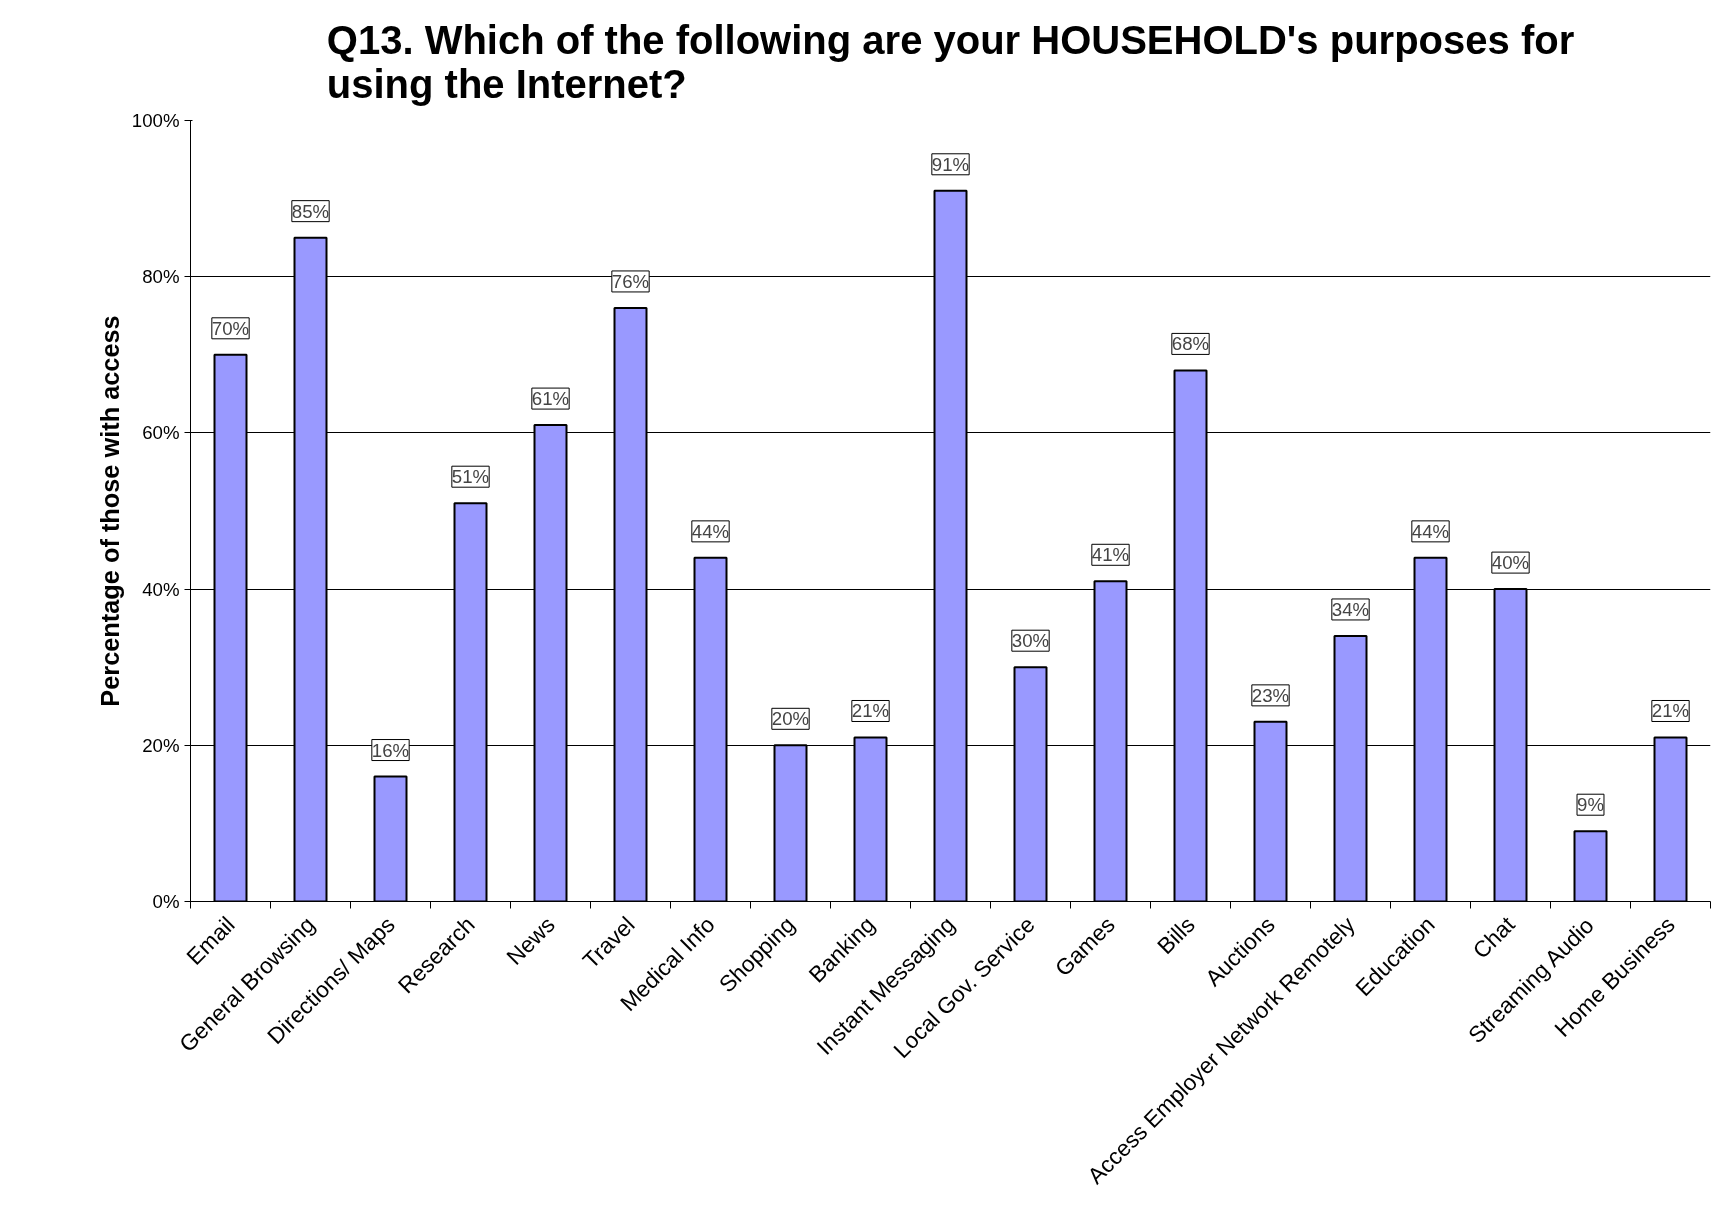  I want to click on data-label: 76%, so click(630, 281).